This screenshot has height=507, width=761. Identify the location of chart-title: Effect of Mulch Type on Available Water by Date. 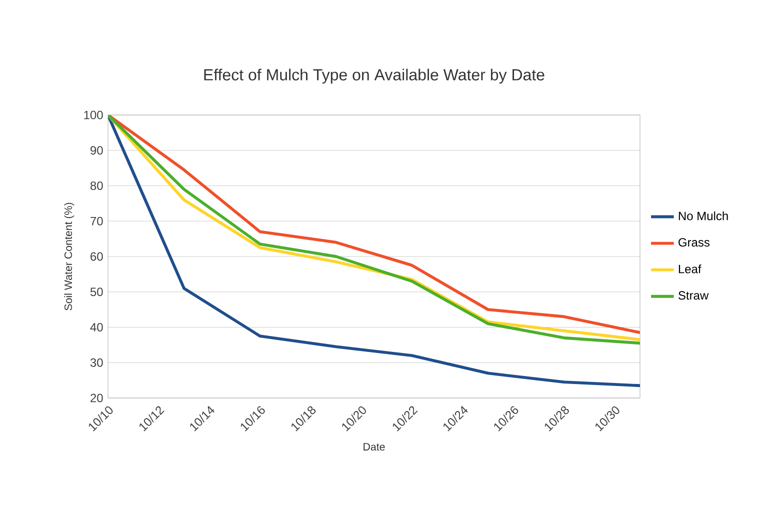
(374, 76).